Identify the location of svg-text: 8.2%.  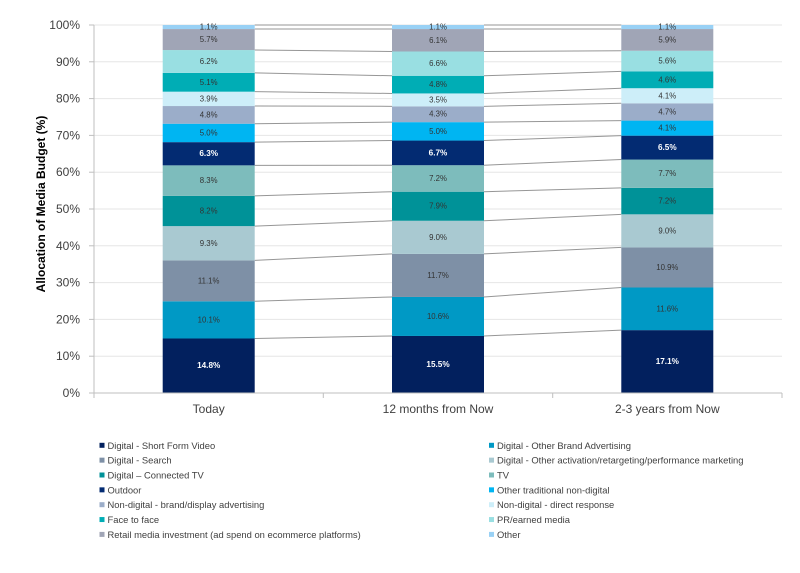
(209, 211).